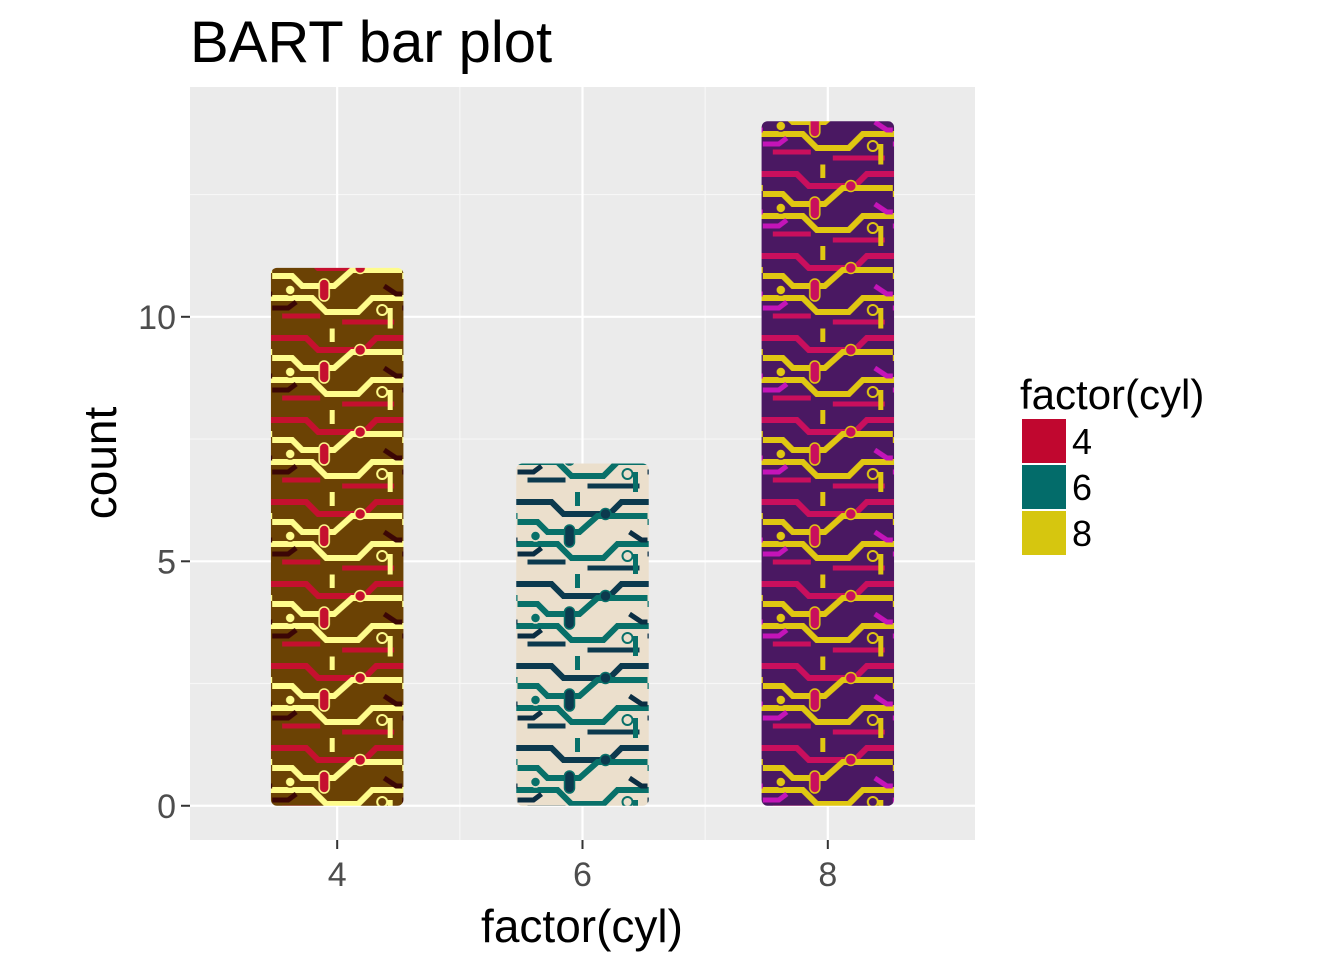 The height and width of the screenshot is (960, 1344). I want to click on y-axis-title: count, so click(100, 463).